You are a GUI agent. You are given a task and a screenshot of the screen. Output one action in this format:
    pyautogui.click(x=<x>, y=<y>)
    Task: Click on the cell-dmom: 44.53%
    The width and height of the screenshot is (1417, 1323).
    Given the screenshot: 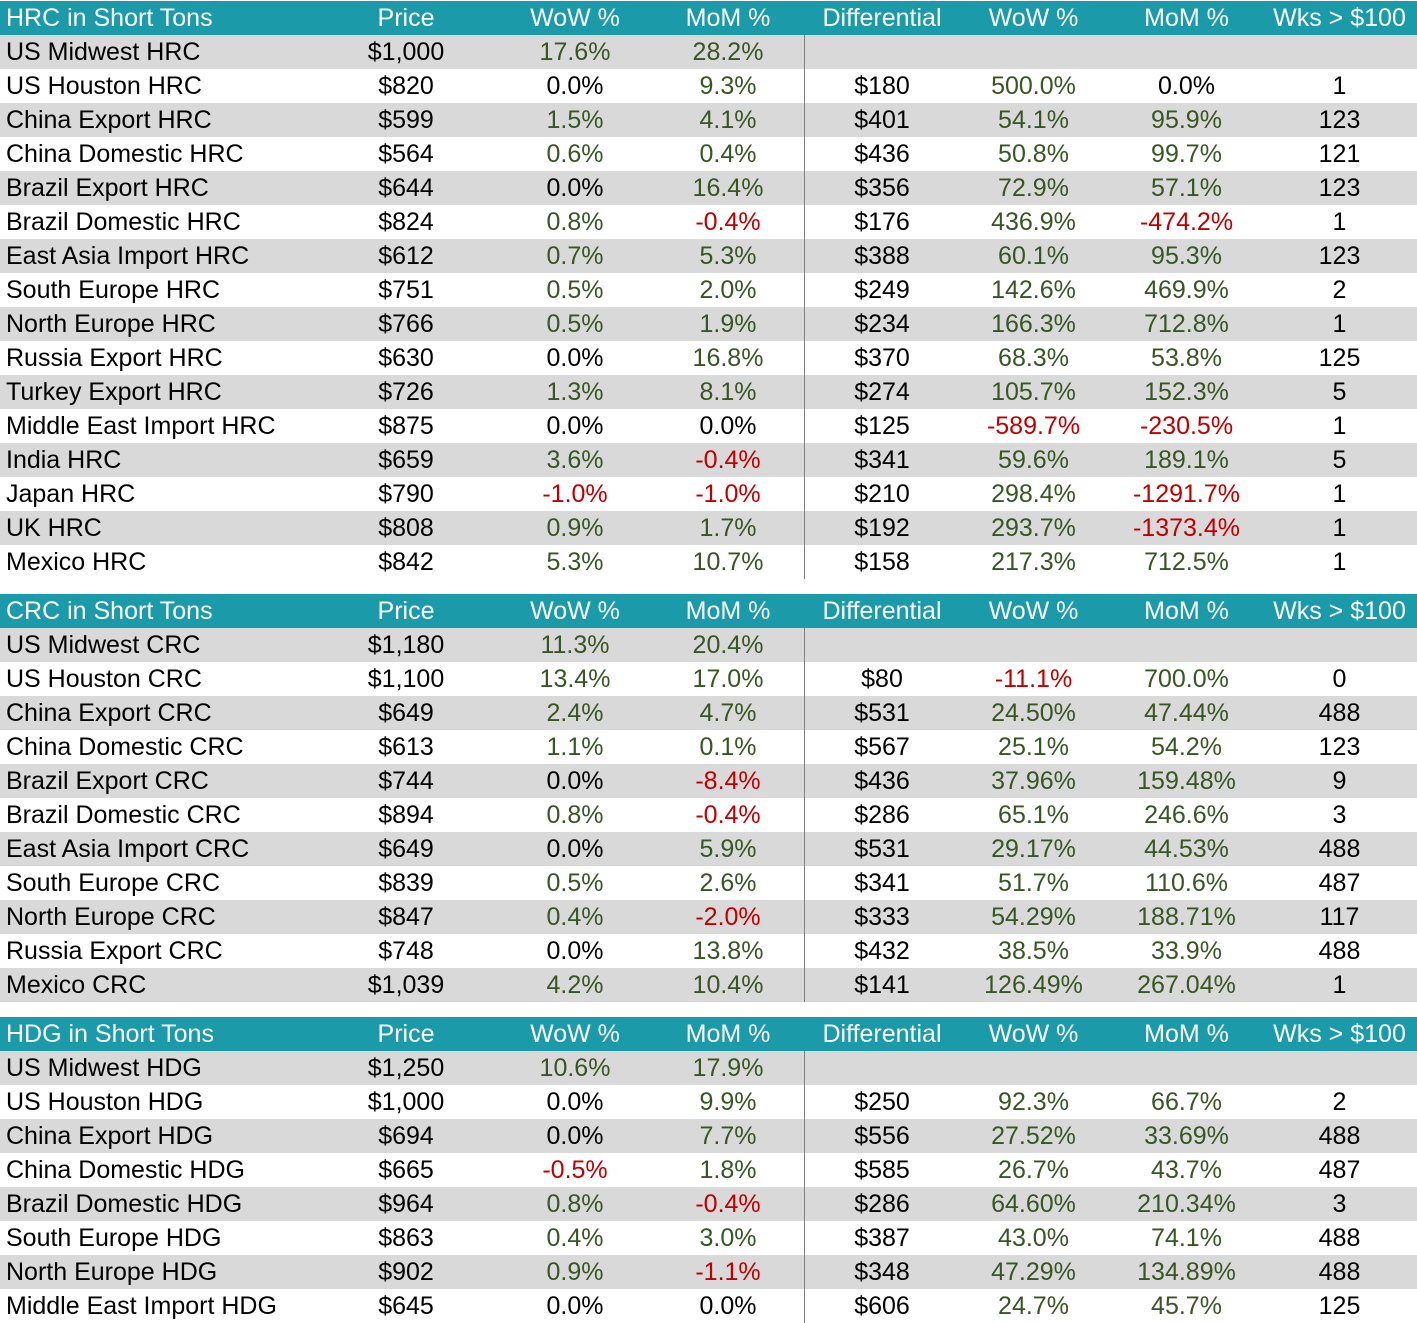 What is the action you would take?
    pyautogui.click(x=1186, y=849)
    